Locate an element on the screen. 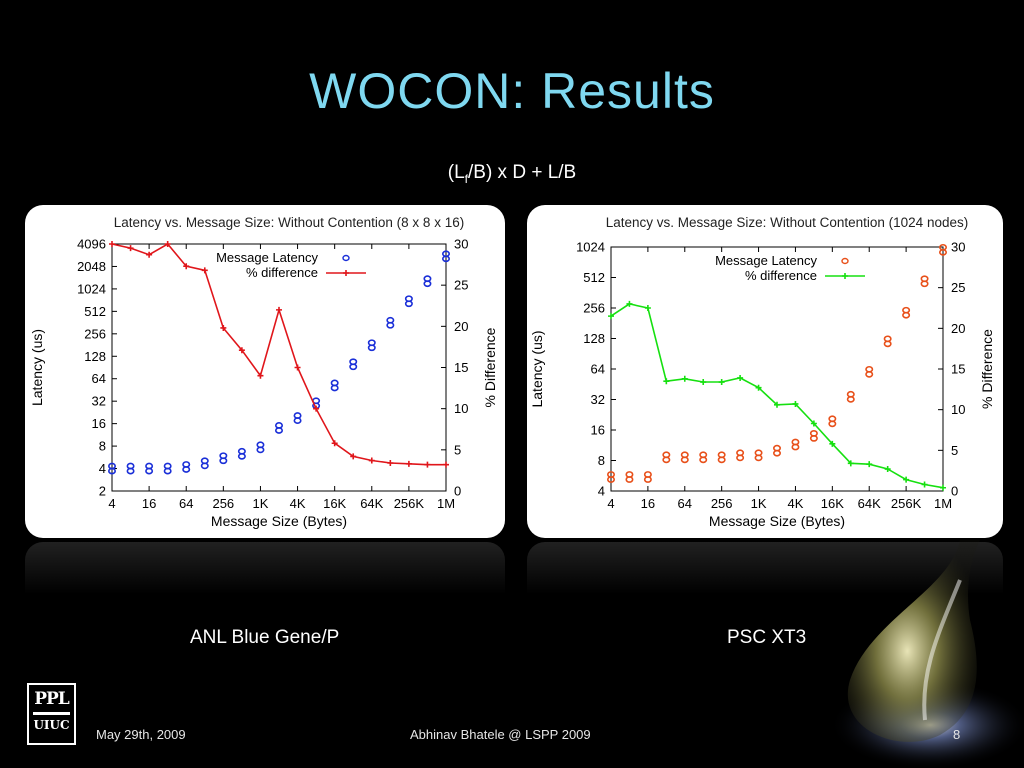  formula-post: /B) x D + L/B is located at coordinates (522, 172).